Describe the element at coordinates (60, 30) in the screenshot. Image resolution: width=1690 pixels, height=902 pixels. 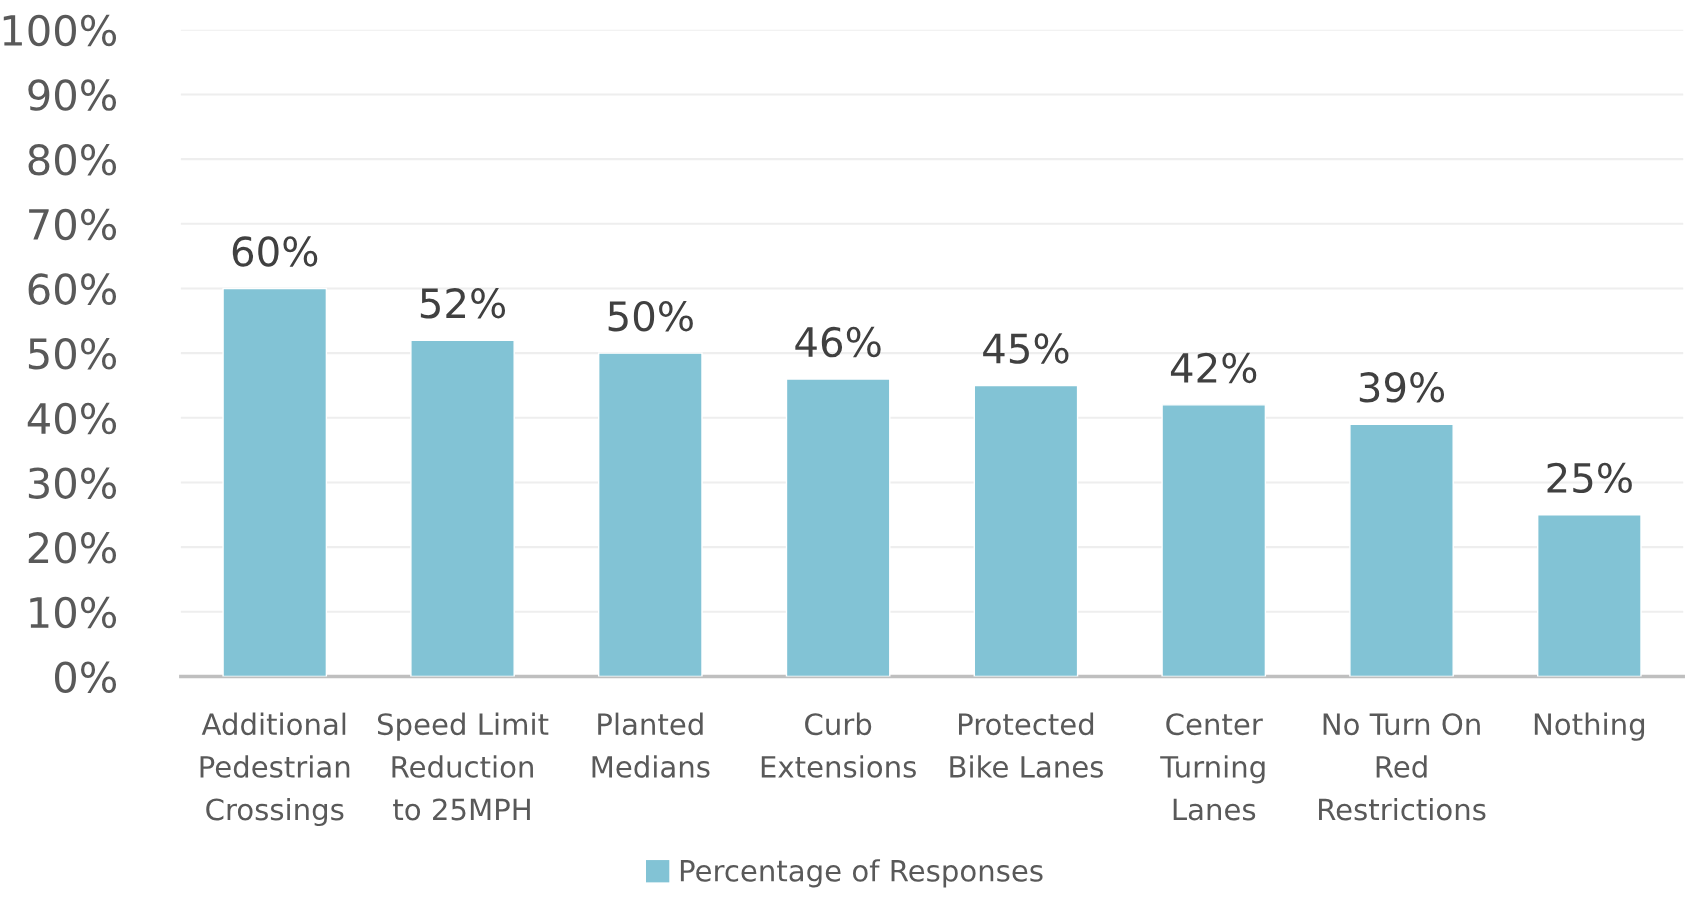
I see `y-tick-label: 100%` at that location.